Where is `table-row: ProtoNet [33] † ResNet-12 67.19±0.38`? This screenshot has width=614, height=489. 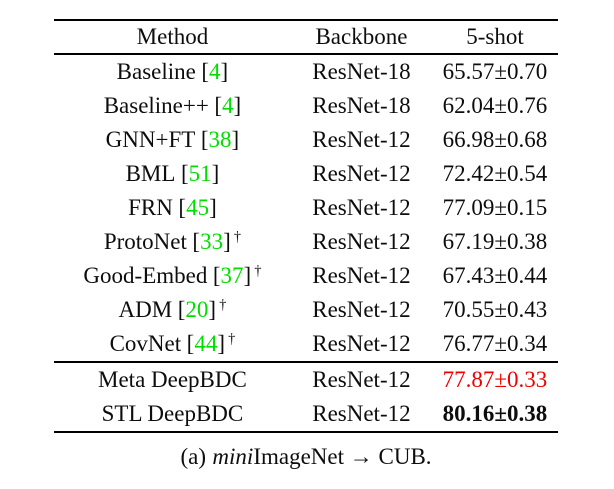 table-row: ProtoNet [33] † ResNet-12 67.19±0.38 is located at coordinates (306, 242).